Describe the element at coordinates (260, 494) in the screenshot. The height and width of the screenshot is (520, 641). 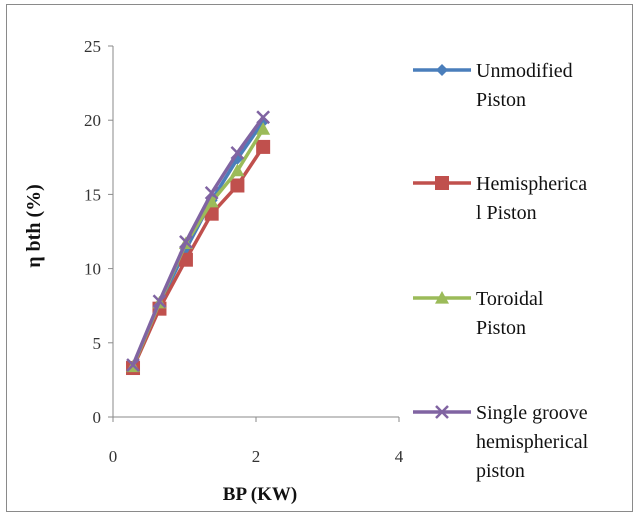
I see `x-axis-label: BP (KW)` at that location.